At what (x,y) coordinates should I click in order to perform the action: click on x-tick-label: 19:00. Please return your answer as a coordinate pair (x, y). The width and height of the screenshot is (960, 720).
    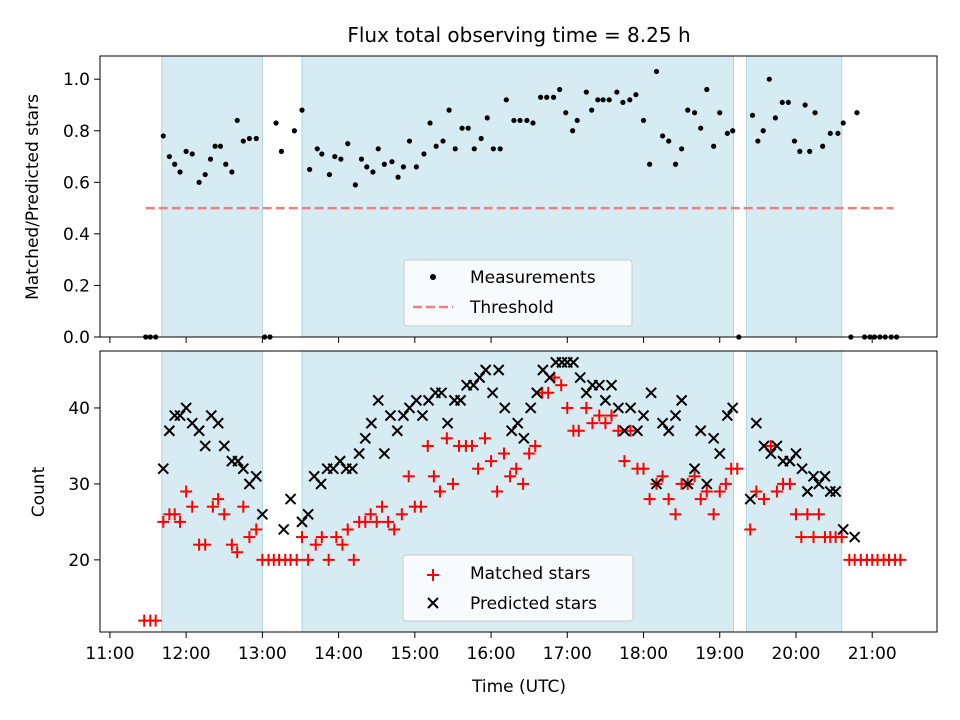
    Looking at the image, I should click on (719, 654).